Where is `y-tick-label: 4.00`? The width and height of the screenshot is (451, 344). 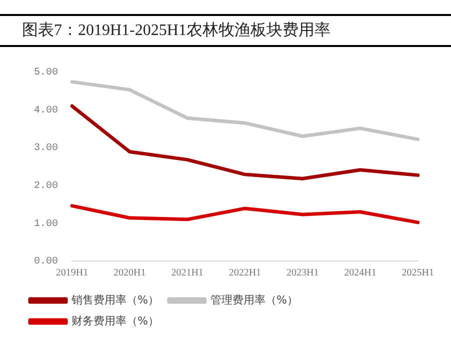 y-tick-label: 4.00 is located at coordinates (46, 110).